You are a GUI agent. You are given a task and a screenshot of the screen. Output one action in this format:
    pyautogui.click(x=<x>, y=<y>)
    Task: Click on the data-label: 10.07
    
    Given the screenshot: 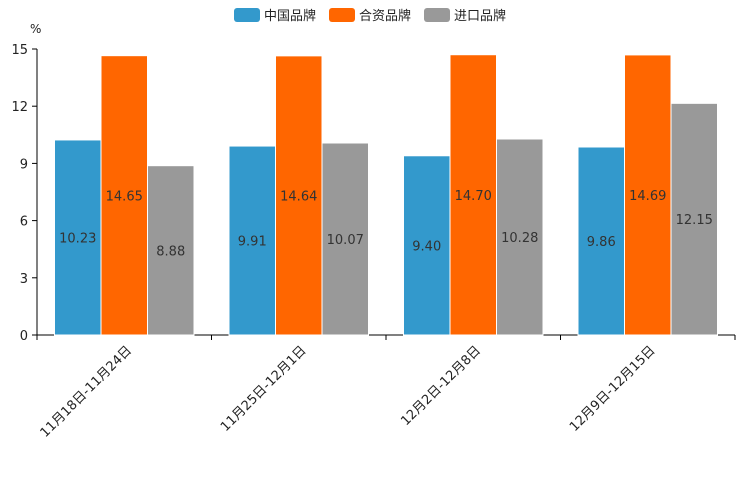 What is the action you would take?
    pyautogui.click(x=345, y=240)
    